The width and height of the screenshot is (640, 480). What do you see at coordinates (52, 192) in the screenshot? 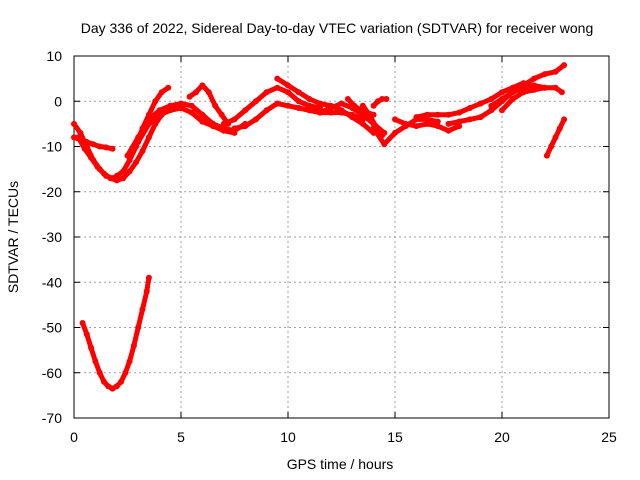
I see `y-tick-label: -20` at bounding box center [52, 192].